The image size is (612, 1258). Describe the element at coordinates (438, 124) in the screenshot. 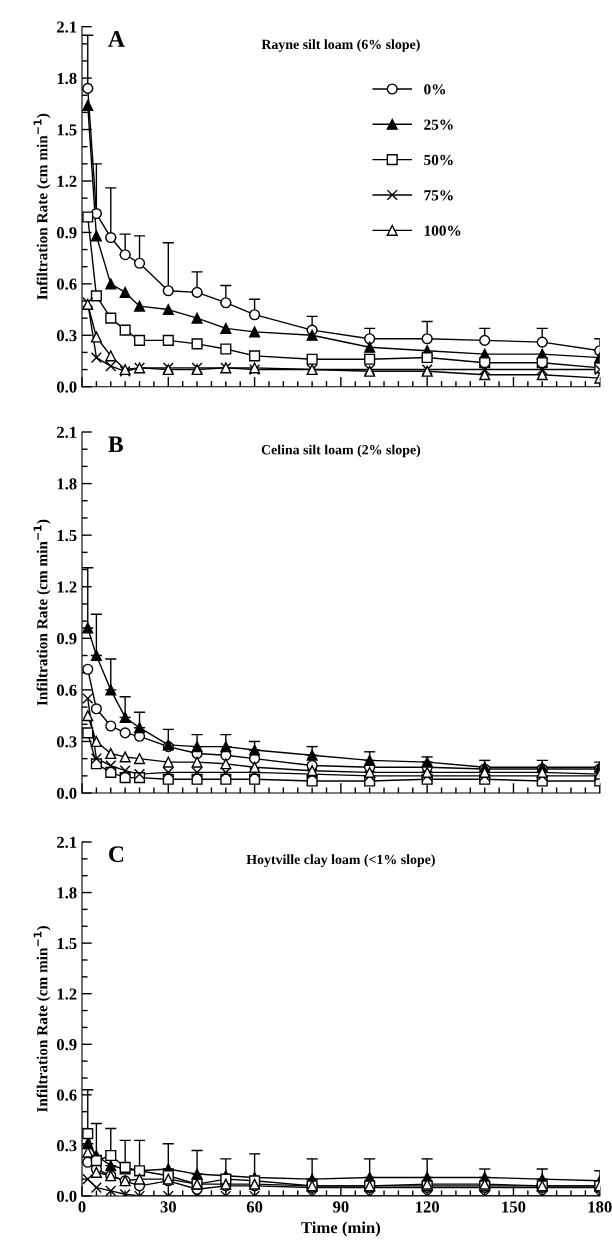

I see `legend-label: 25%` at that location.